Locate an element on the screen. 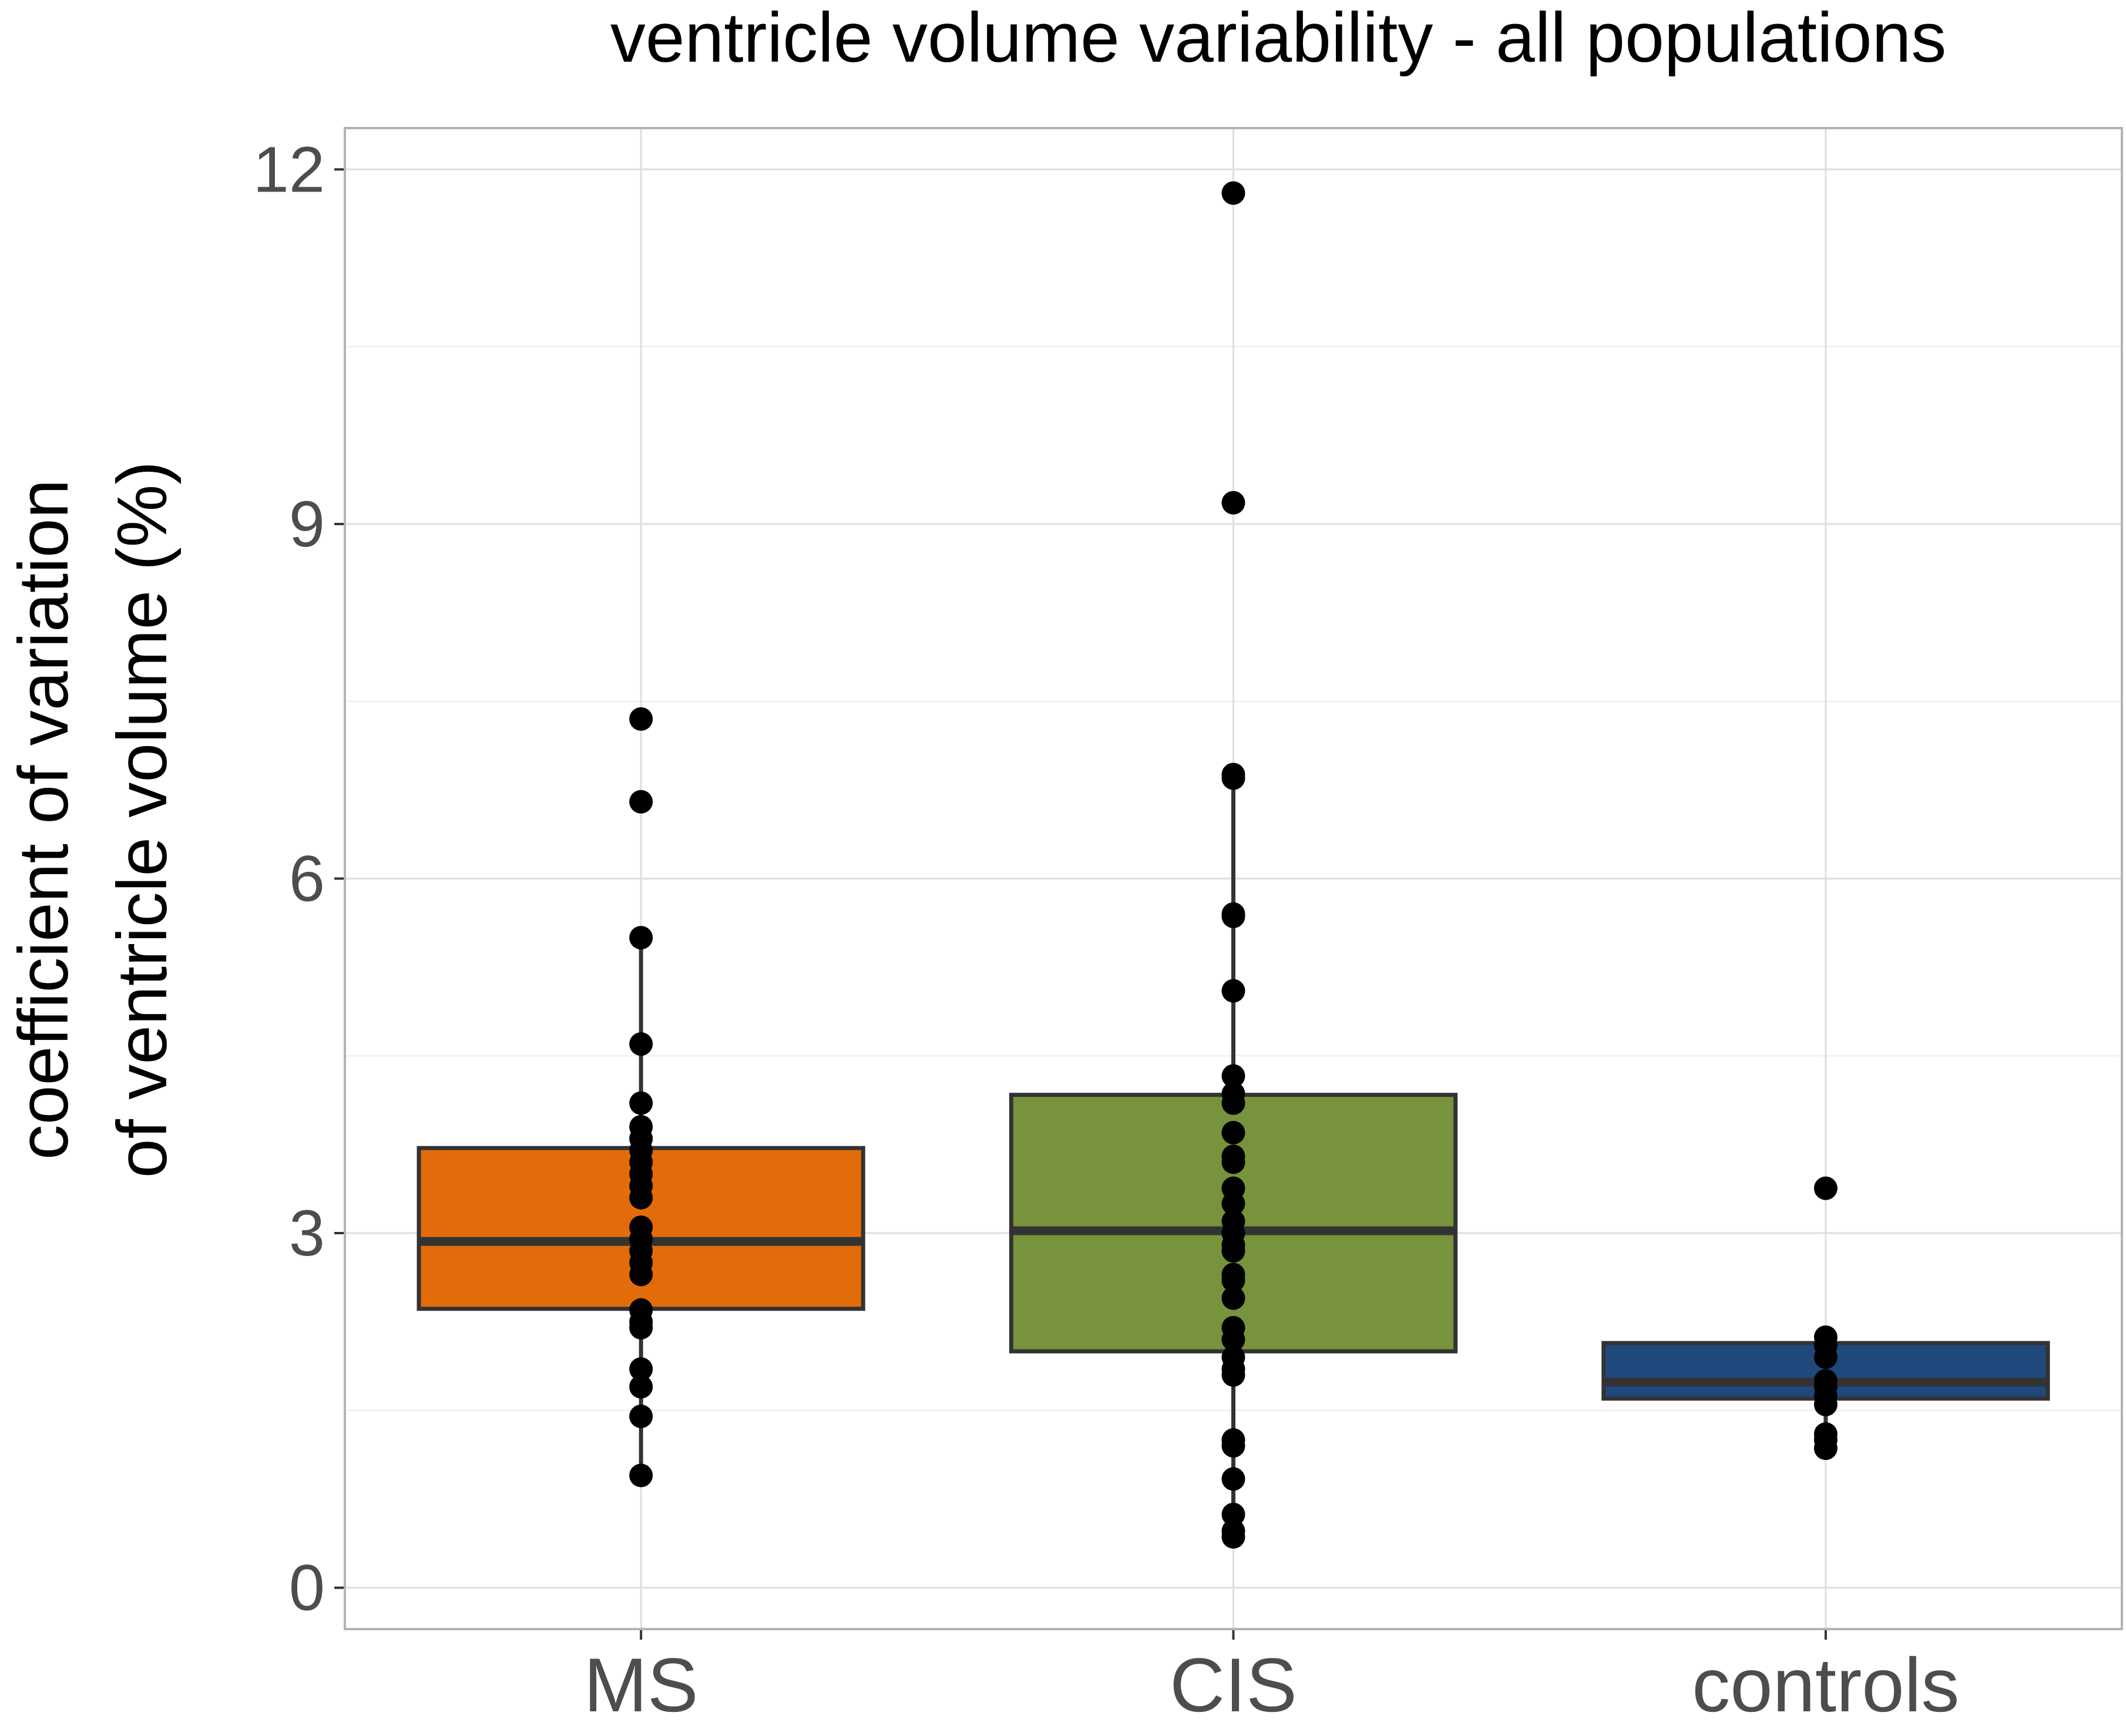  y-tick-label: 3 is located at coordinates (307, 1233).